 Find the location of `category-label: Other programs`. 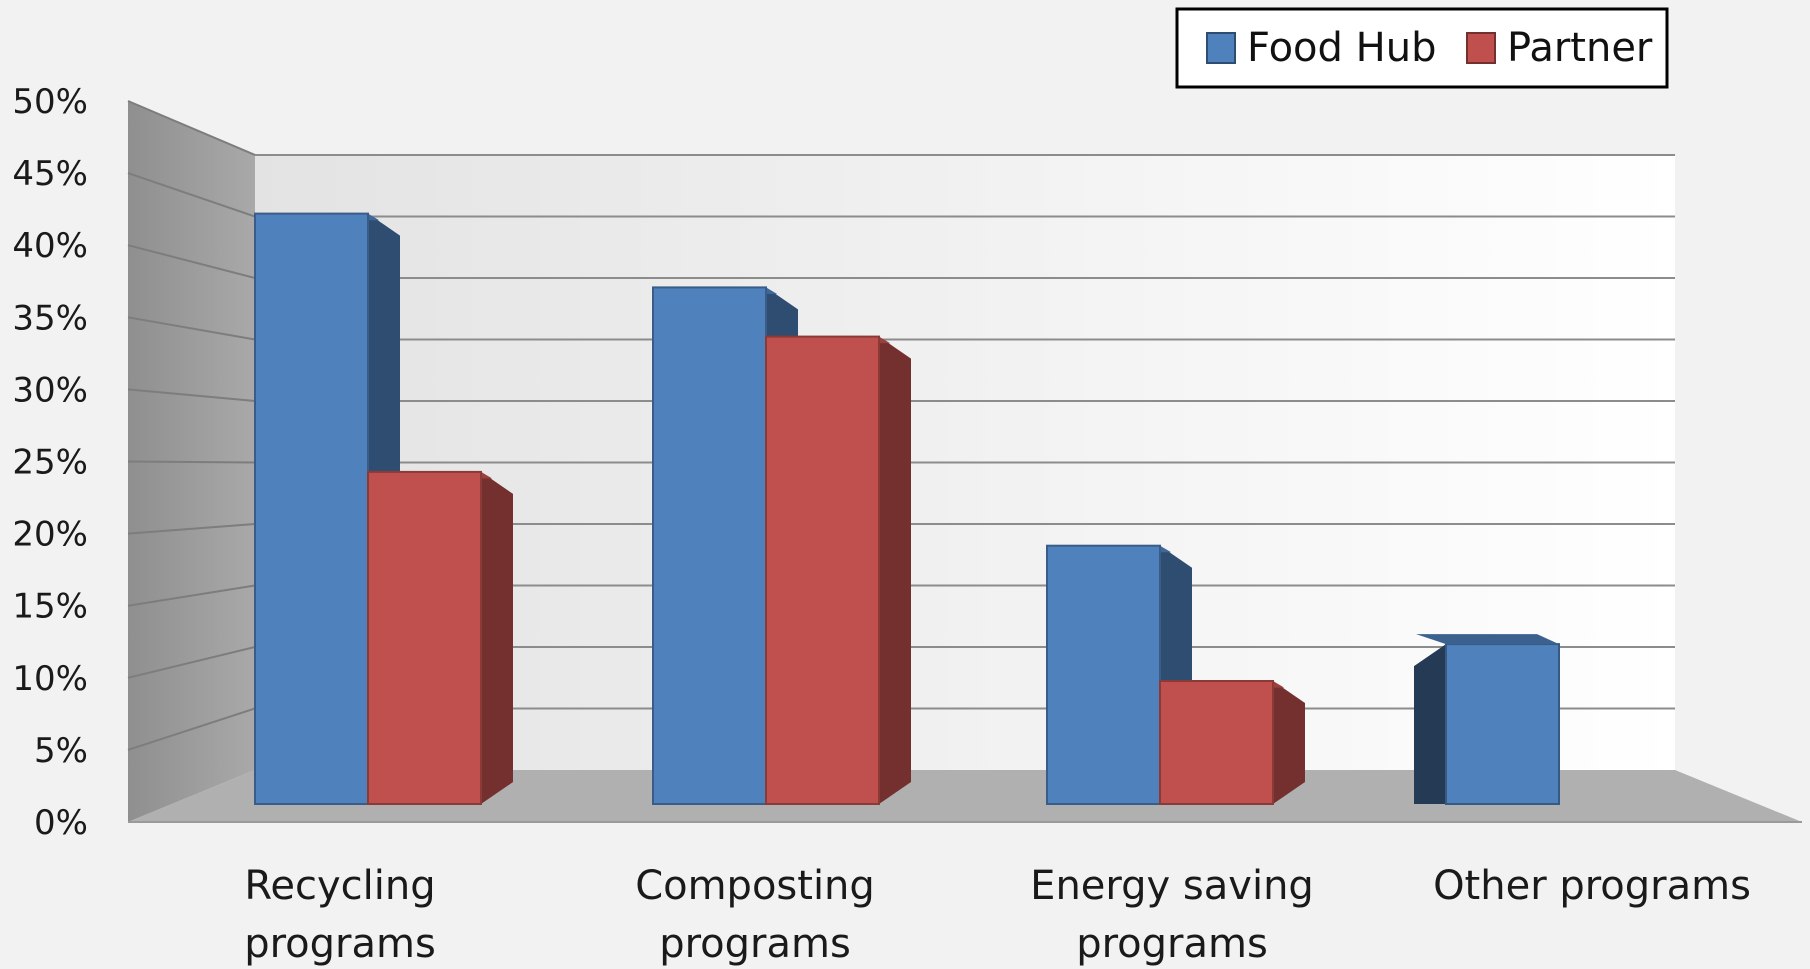

category-label: Other programs is located at coordinates (1592, 886).